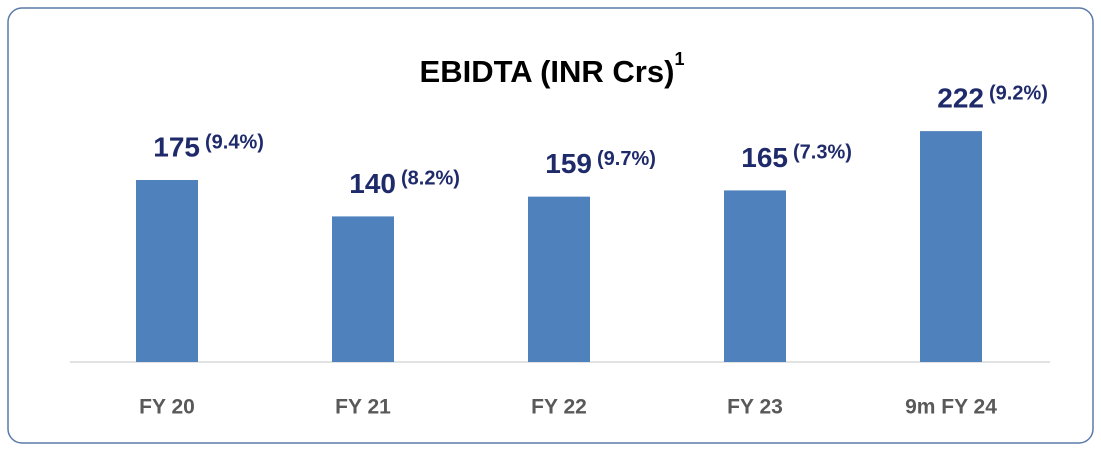 This screenshot has width=1101, height=451. What do you see at coordinates (167, 407) in the screenshot?
I see `x-tick-label: FY 20` at bounding box center [167, 407].